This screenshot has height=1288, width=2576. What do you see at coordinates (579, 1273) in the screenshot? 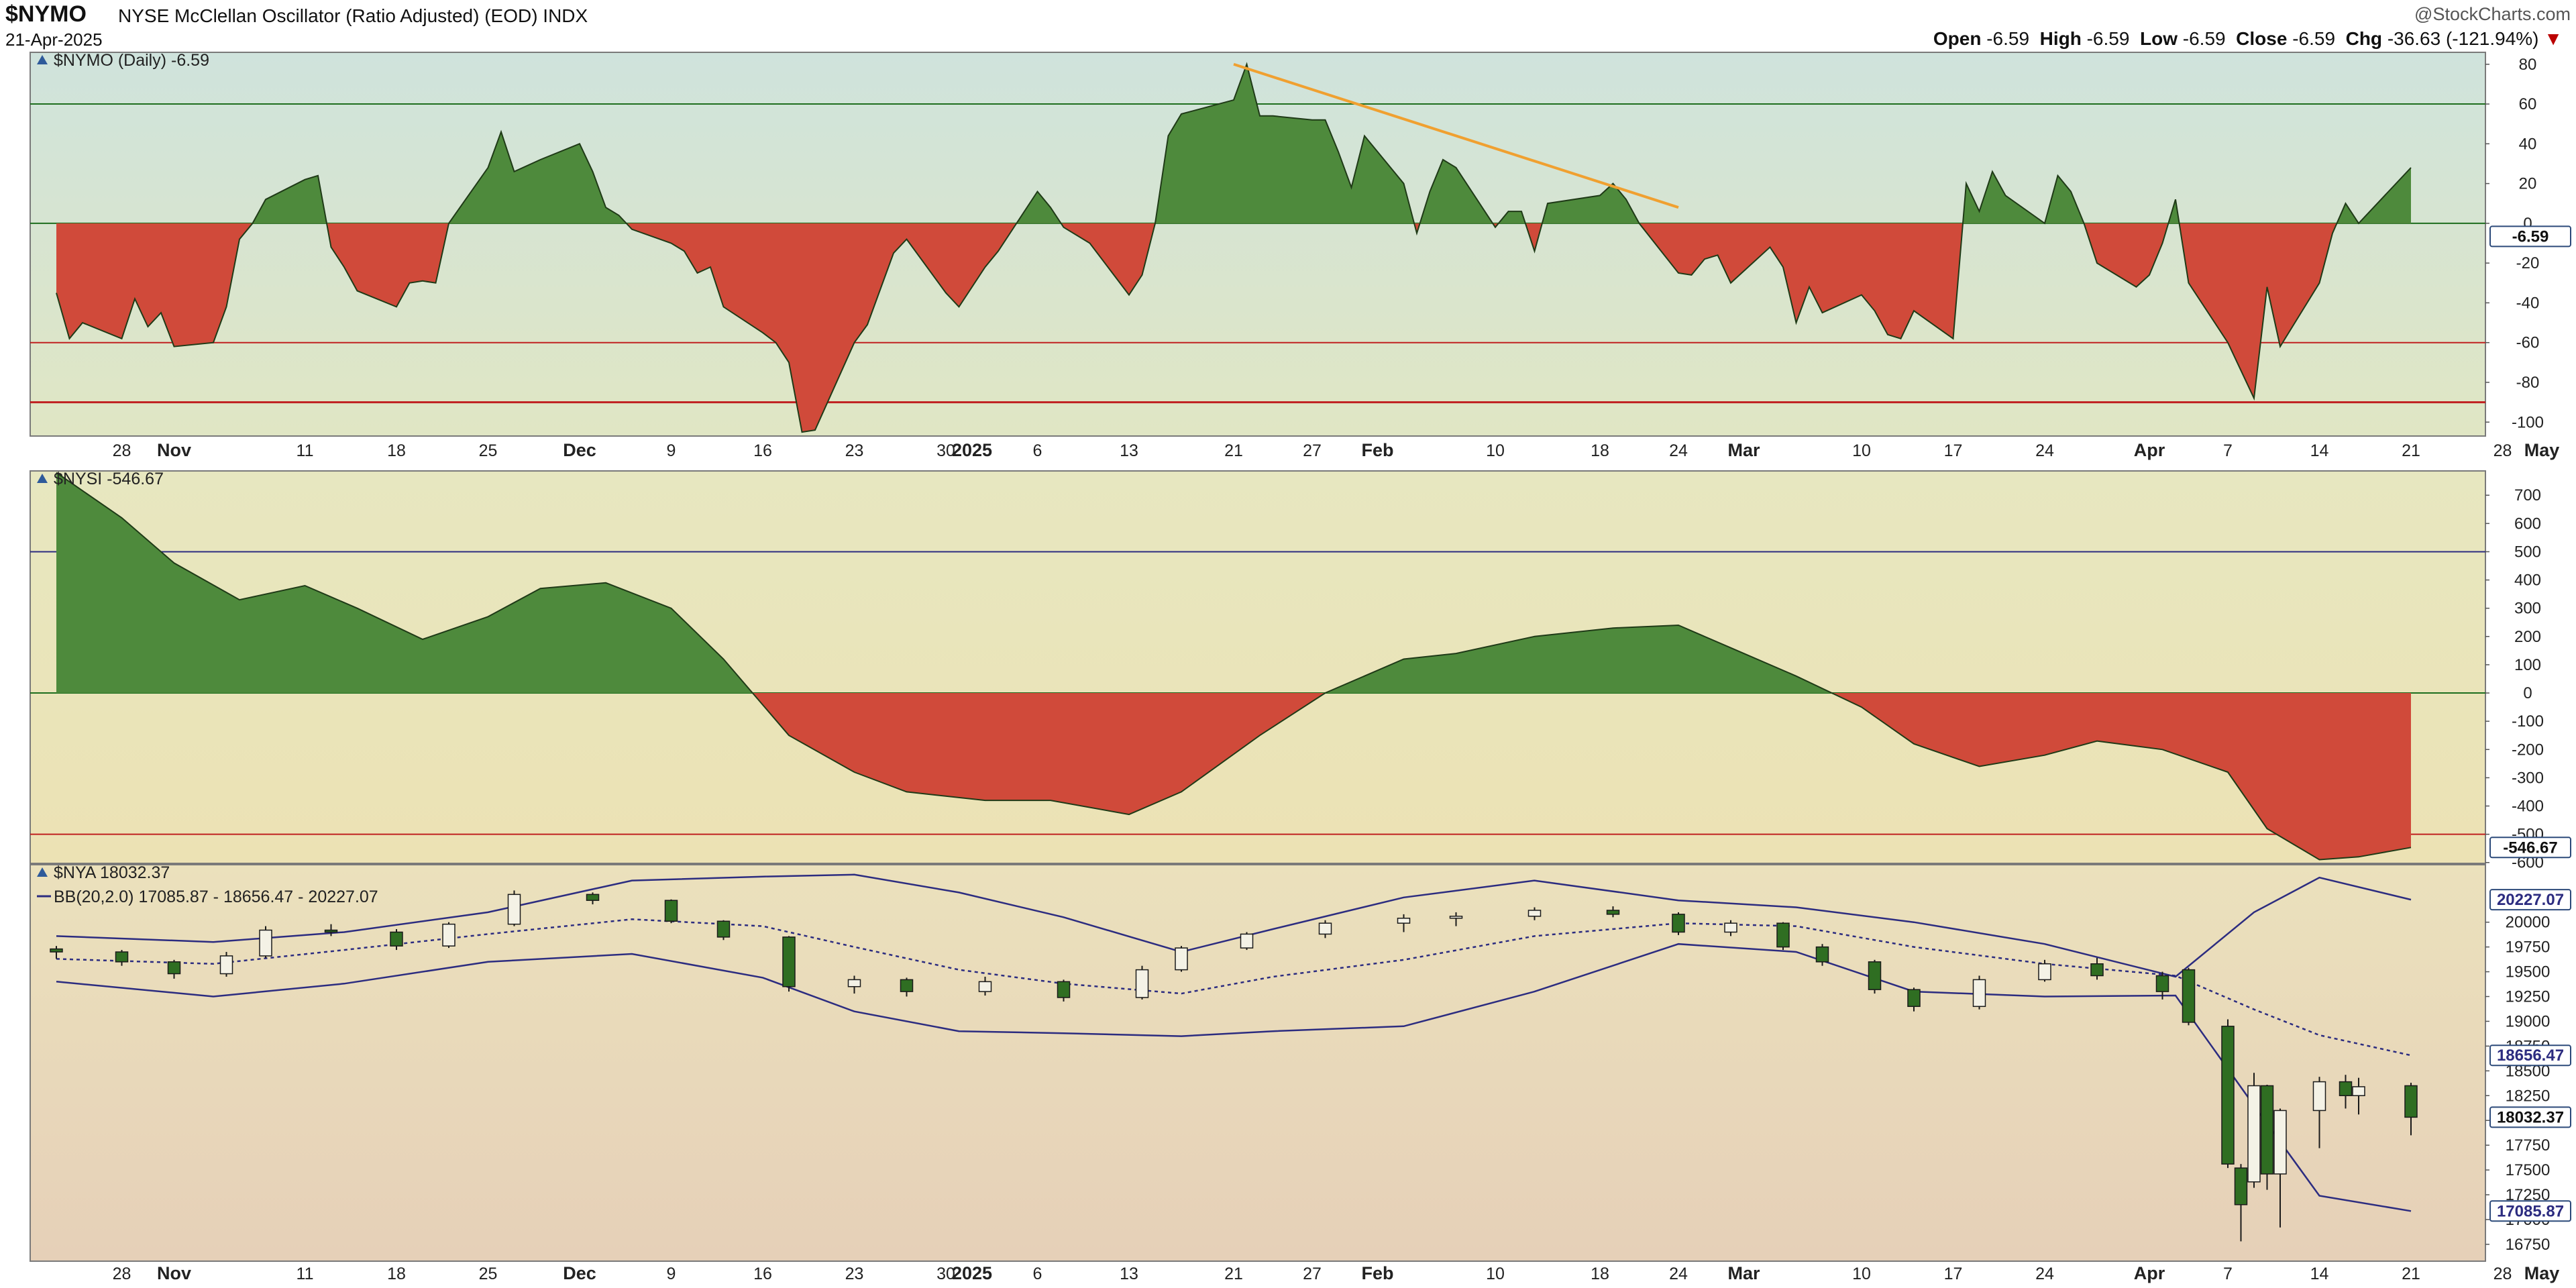
I see `x-tick-label-bottom: Dec` at bounding box center [579, 1273].